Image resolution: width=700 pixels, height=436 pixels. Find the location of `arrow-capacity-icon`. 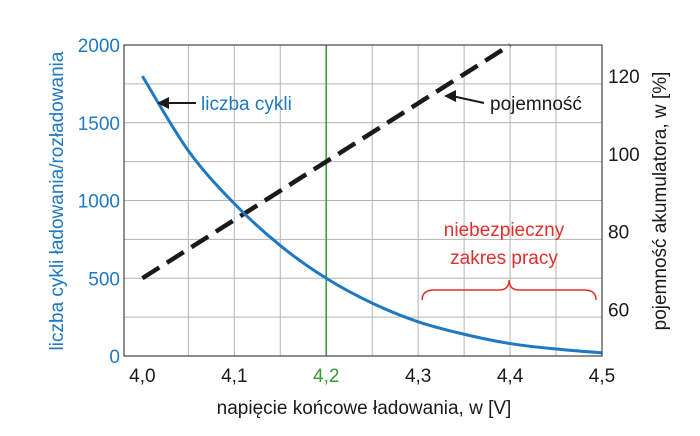

arrow-capacity-icon is located at coordinates (464, 97).